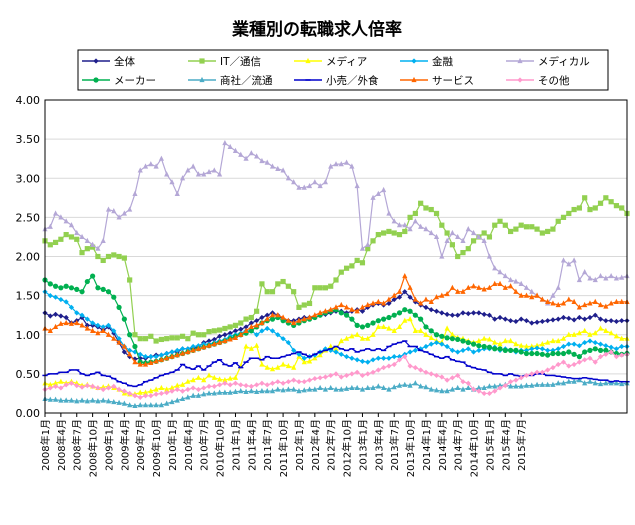 Image resolution: width=635 pixels, height=525 pixels. What do you see at coordinates (394, 445) in the screenshot?
I see `x-tick-label: 2013年7月` at bounding box center [394, 445].